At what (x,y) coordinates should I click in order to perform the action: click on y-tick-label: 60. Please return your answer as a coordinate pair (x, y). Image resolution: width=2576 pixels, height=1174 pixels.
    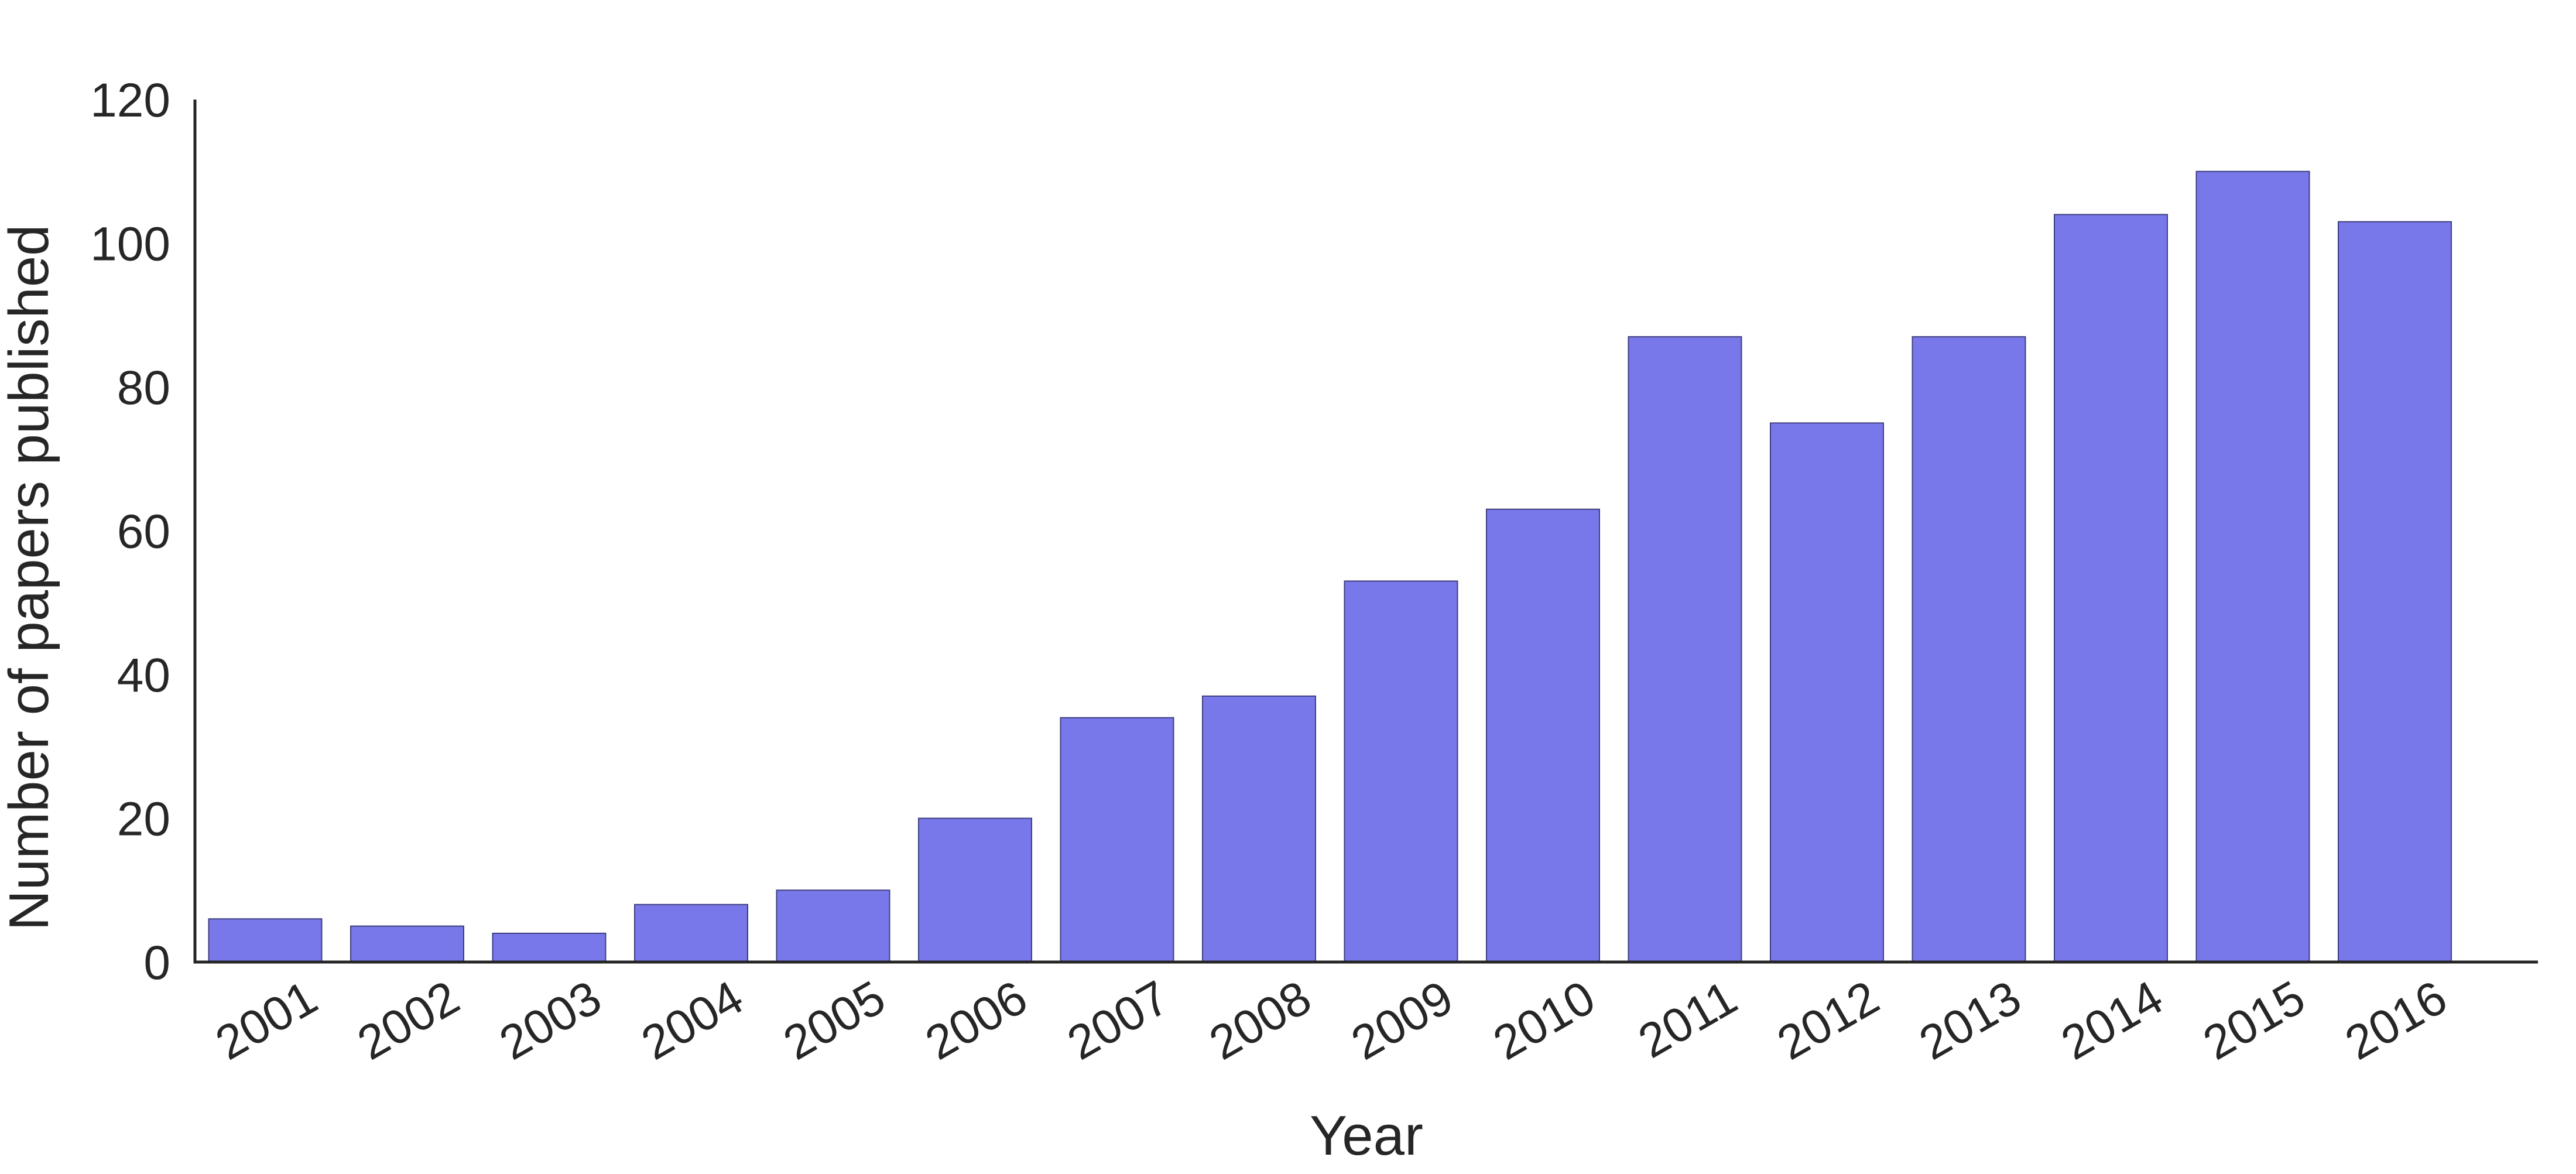
    Looking at the image, I should click on (143, 532).